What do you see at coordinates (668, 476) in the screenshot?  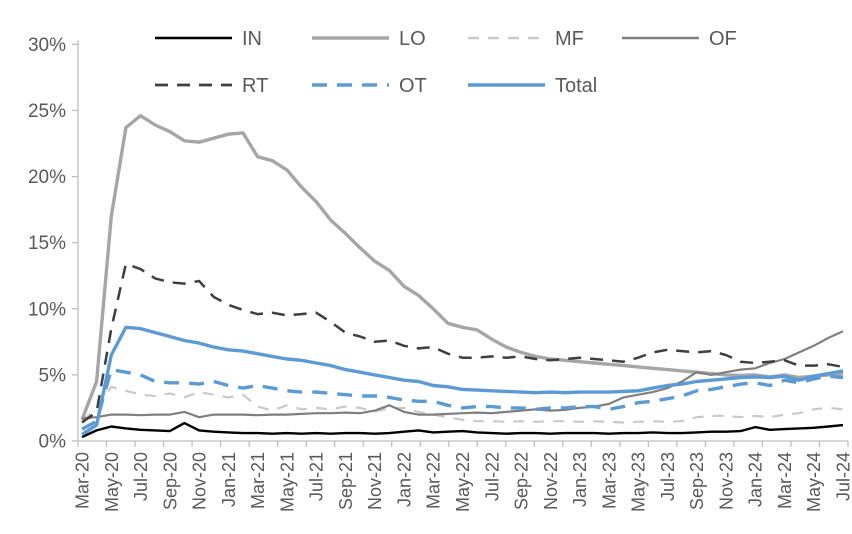 I see `x-axis-tick-label: Jul-23` at bounding box center [668, 476].